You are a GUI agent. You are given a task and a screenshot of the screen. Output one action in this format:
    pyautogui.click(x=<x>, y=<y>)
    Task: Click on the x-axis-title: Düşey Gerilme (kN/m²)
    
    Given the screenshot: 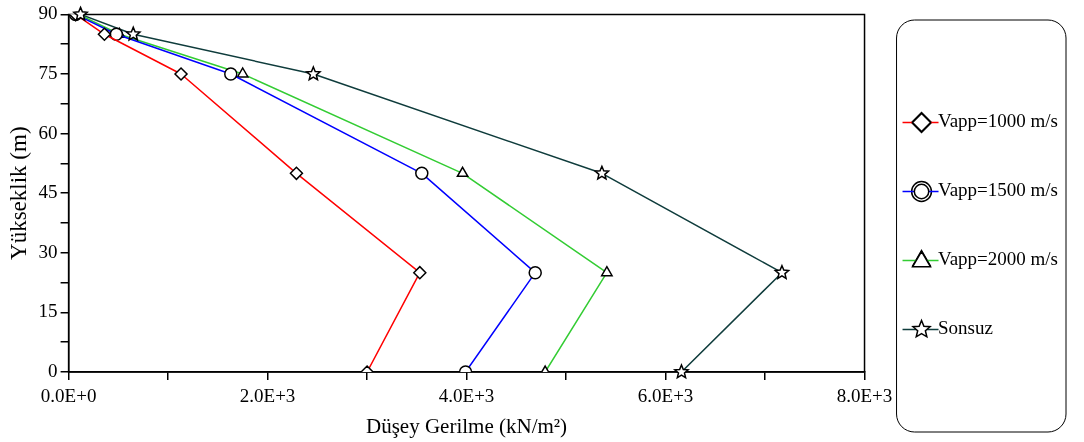 What is the action you would take?
    pyautogui.click(x=467, y=425)
    